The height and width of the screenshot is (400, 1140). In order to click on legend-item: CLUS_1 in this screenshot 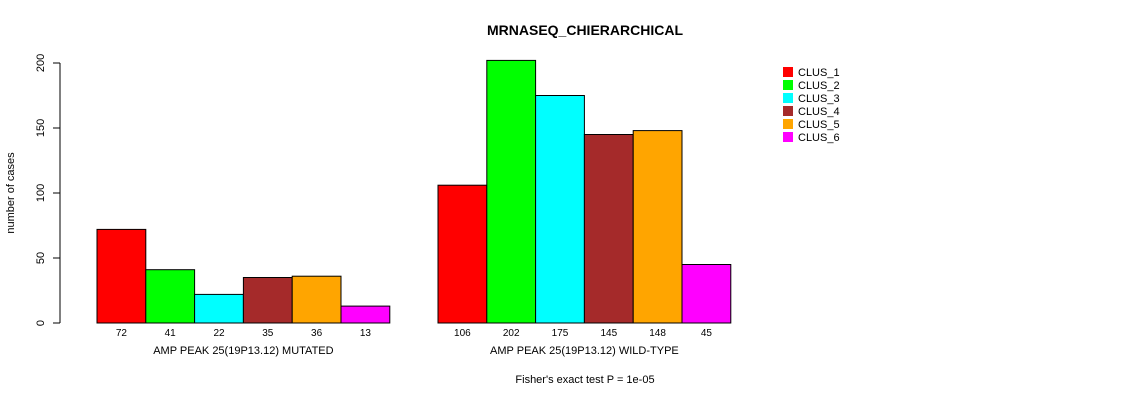, I will do `click(811, 73)`.